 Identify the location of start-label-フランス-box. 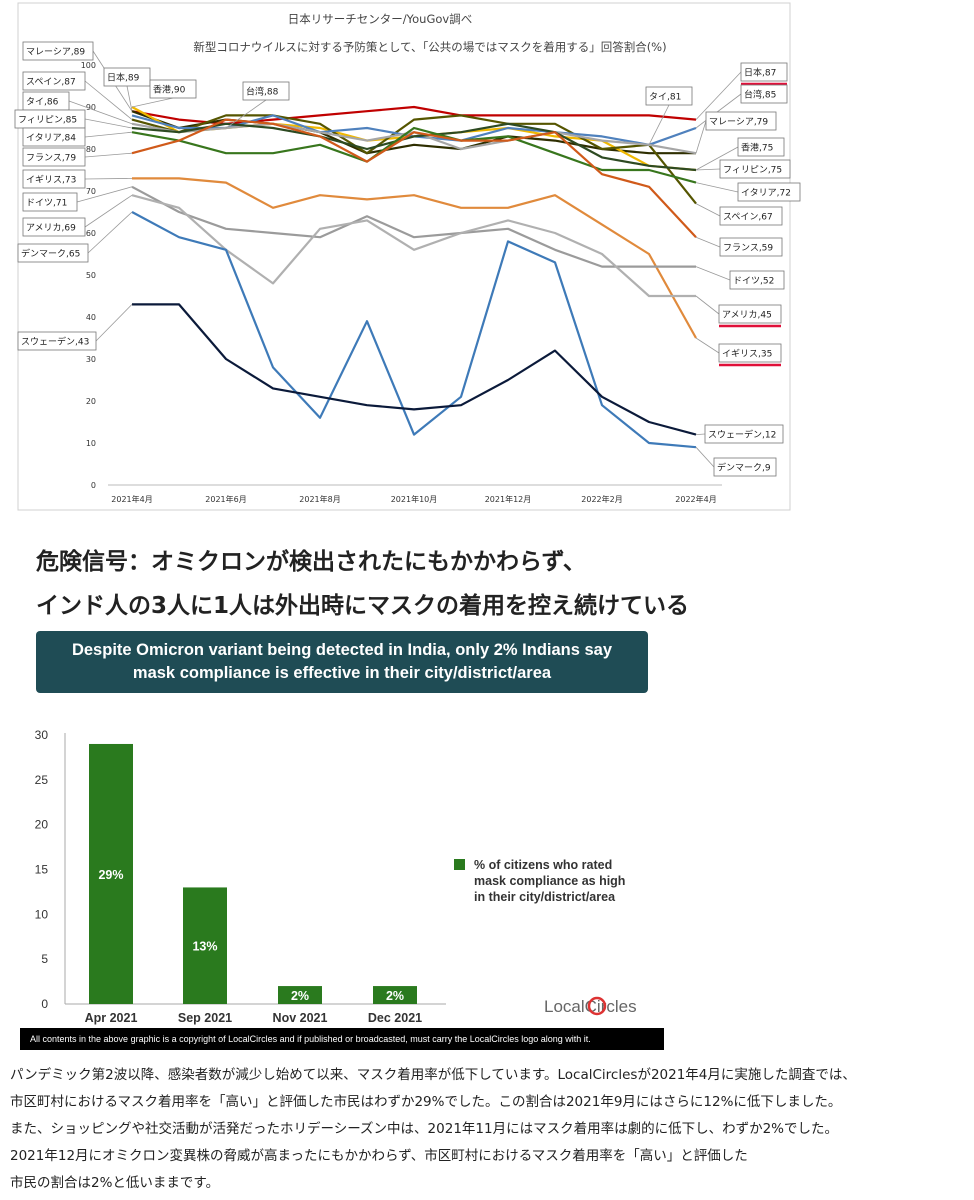
(54, 157).